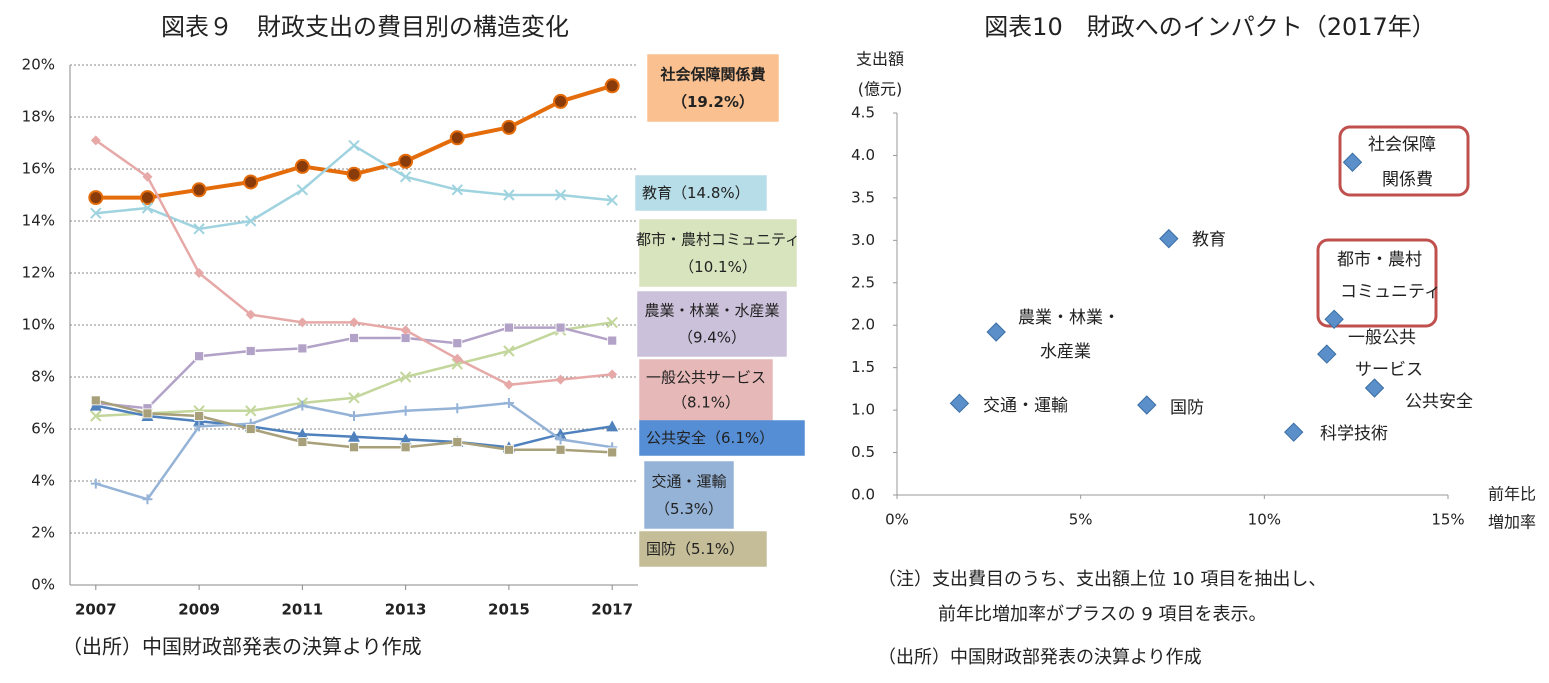  What do you see at coordinates (302, 610) in the screenshot?
I see `x-tick-label: 2011` at bounding box center [302, 610].